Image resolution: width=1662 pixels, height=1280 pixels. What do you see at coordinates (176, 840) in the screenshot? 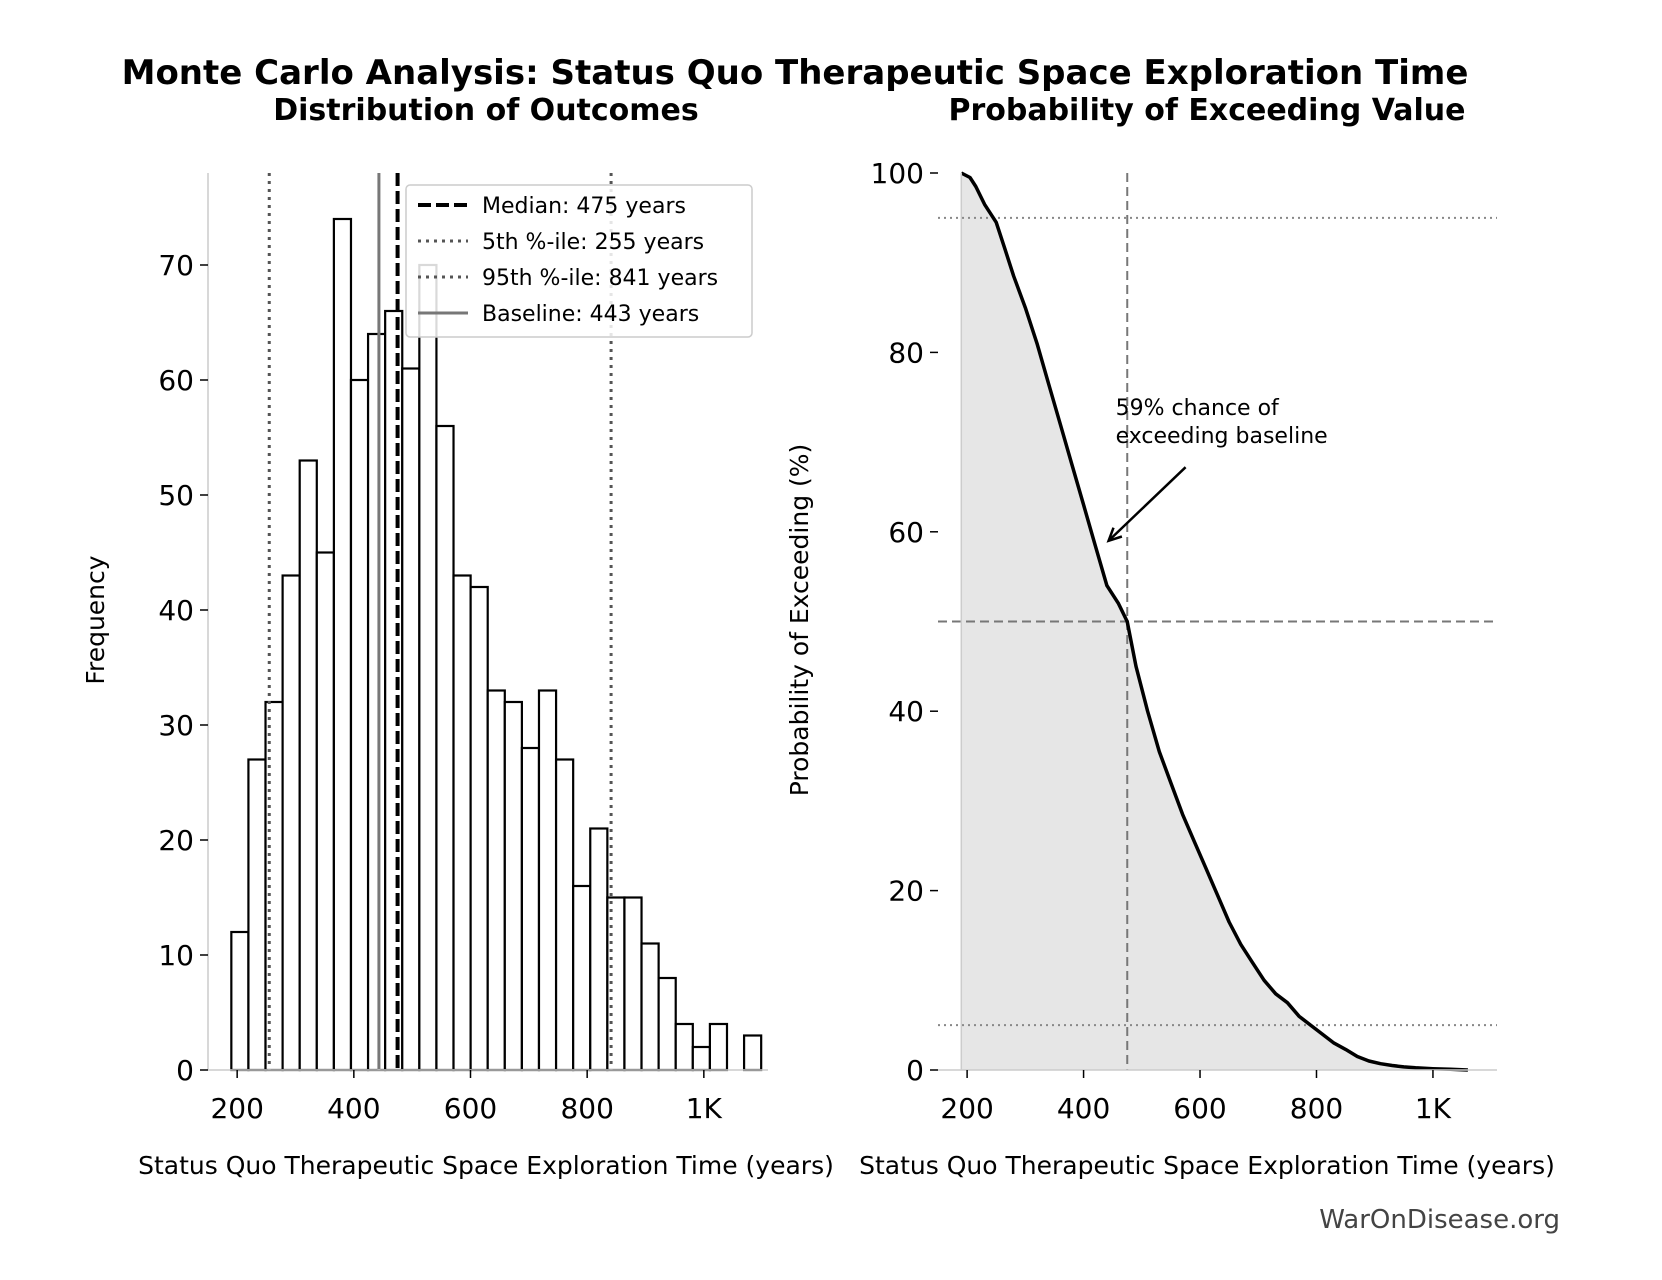
I see `histogram-ytick-label: 20` at bounding box center [176, 840].